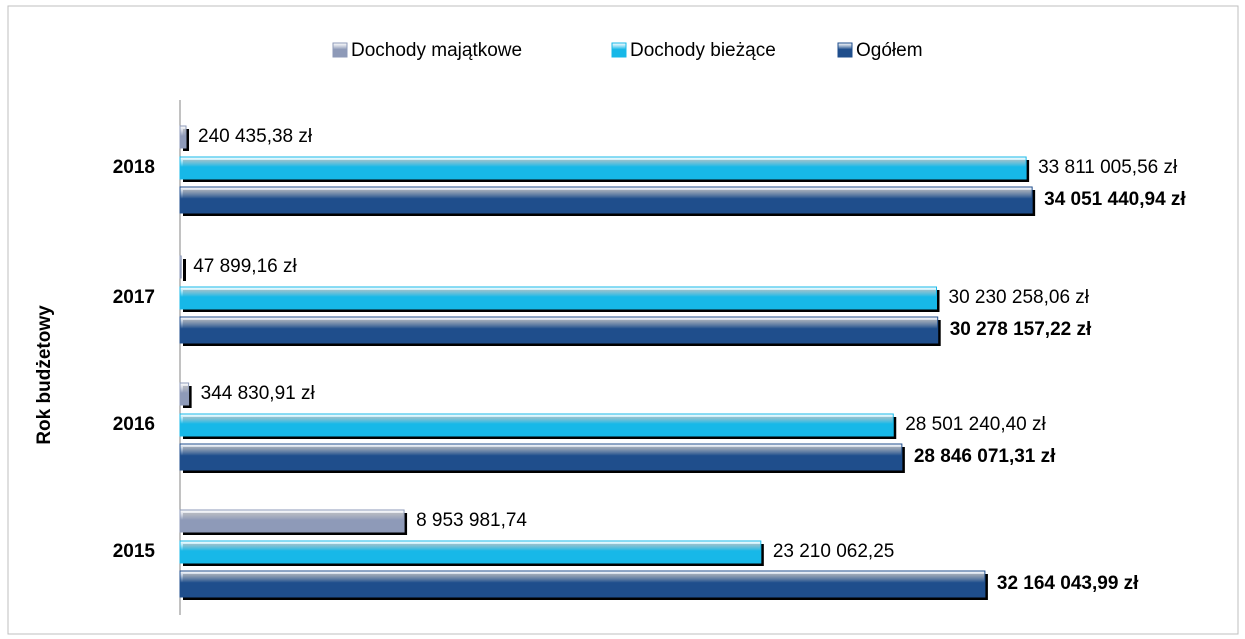  What do you see at coordinates (1019, 297) in the screenshot?
I see `value-label: 30 230 258,06 zł` at bounding box center [1019, 297].